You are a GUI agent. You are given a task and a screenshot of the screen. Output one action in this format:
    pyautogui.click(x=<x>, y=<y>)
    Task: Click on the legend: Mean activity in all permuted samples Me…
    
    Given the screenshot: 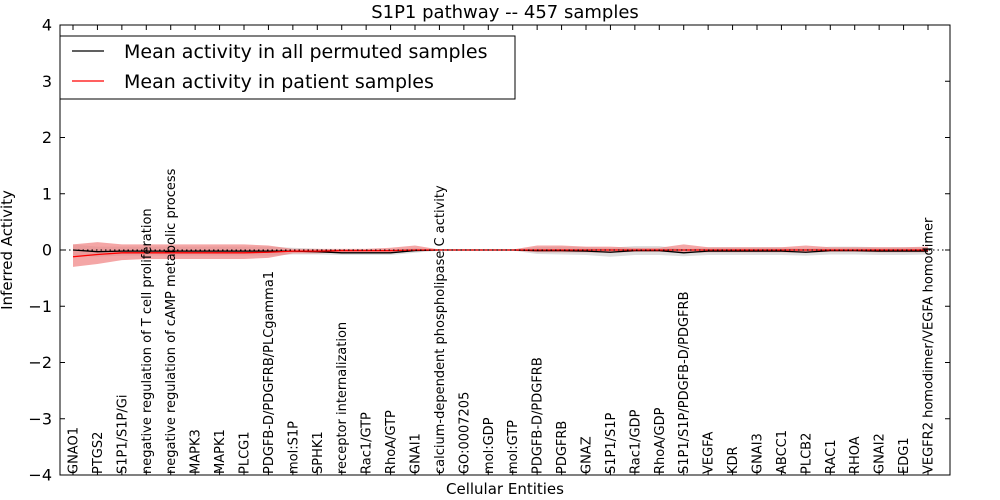 What is the action you would take?
    pyautogui.click(x=287, y=67)
    